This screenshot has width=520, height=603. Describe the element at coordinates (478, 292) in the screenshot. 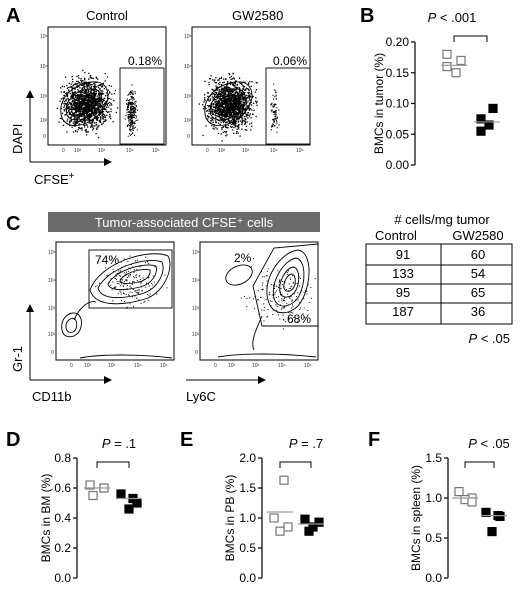

I see `table-cell-gw2580: 65` at that location.